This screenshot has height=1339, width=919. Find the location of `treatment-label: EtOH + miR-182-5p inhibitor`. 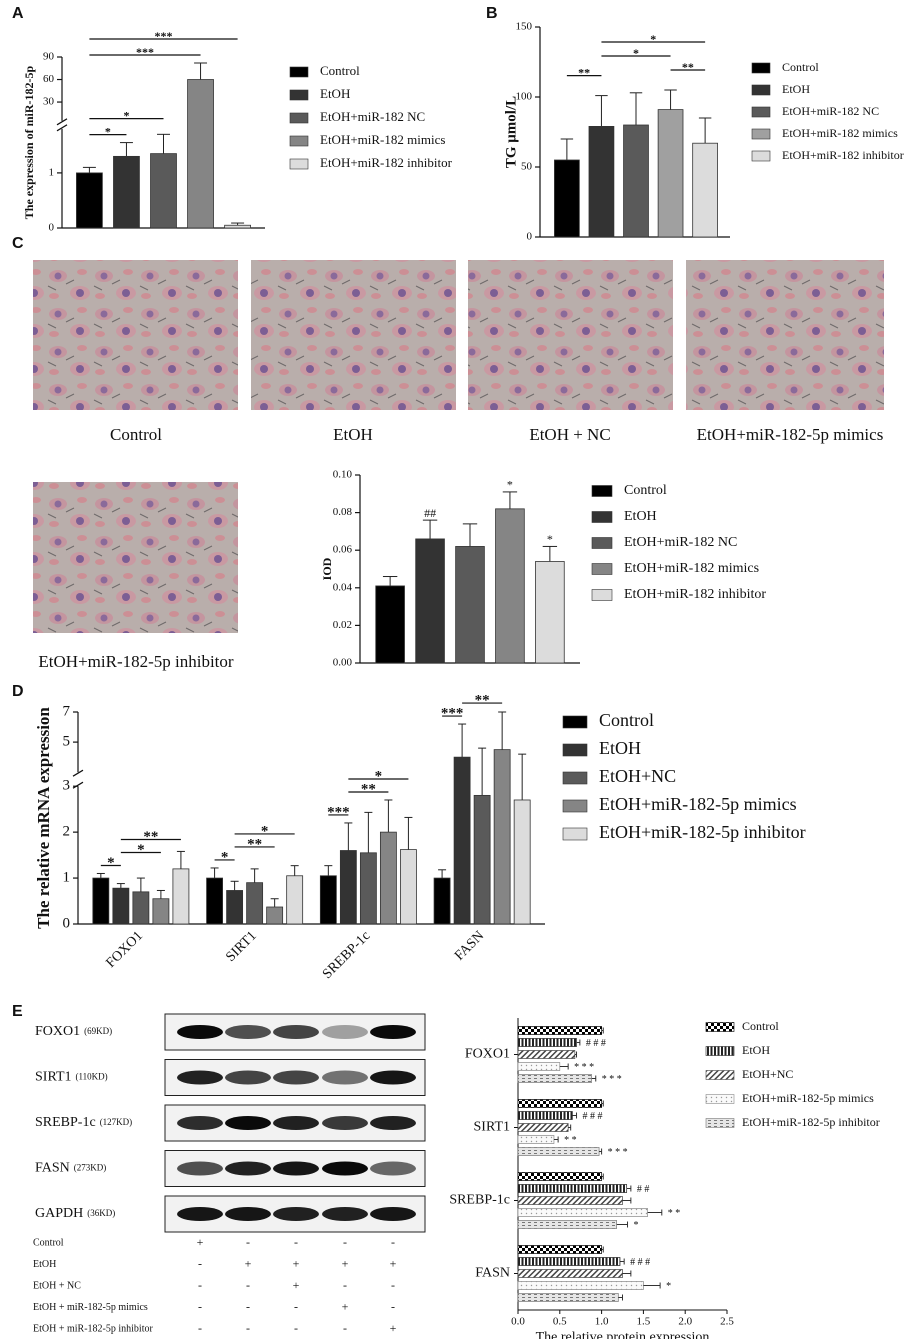

treatment-label: EtOH + miR-182-5p inhibitor is located at coordinates (93, 1328).